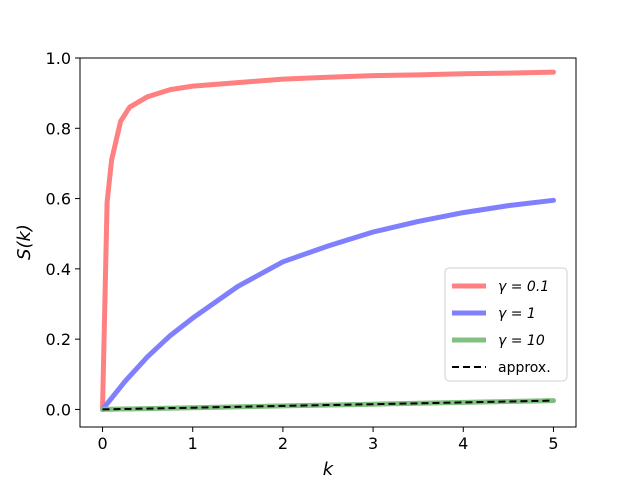 This screenshot has width=640, height=480. Describe the element at coordinates (58, 409) in the screenshot. I see `y-tick-label: 0.0` at that location.